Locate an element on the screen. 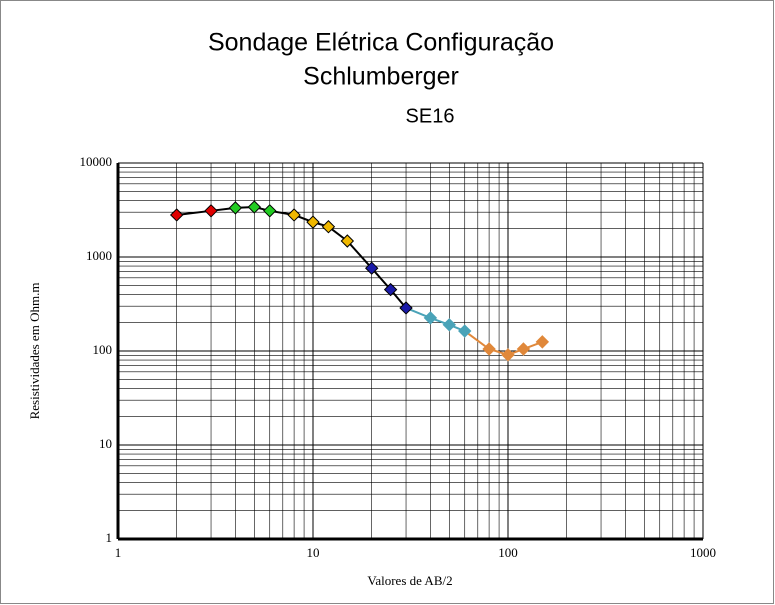  y-tick-label: 10000 is located at coordinates (96, 161).